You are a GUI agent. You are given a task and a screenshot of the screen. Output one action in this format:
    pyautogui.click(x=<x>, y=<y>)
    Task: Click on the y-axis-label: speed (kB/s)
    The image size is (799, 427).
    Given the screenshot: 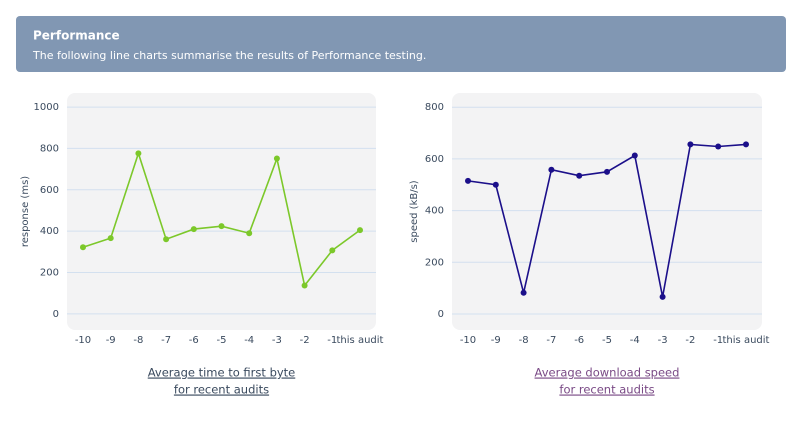 What is the action you would take?
    pyautogui.click(x=414, y=211)
    